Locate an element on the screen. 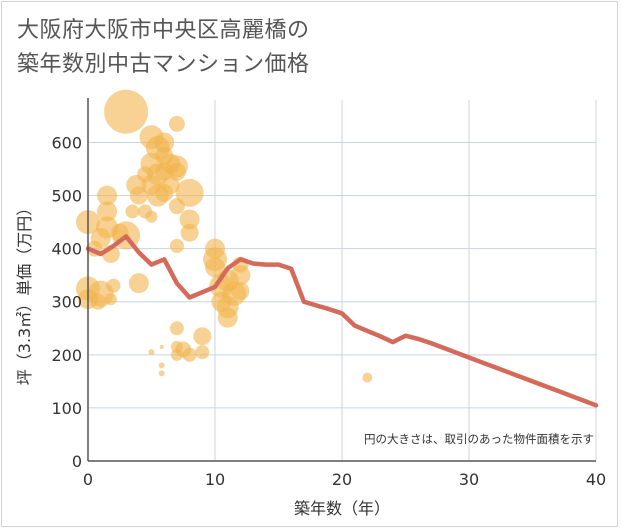 The width and height of the screenshot is (621, 530). y-tick-label-100: 100 is located at coordinates (66, 408).